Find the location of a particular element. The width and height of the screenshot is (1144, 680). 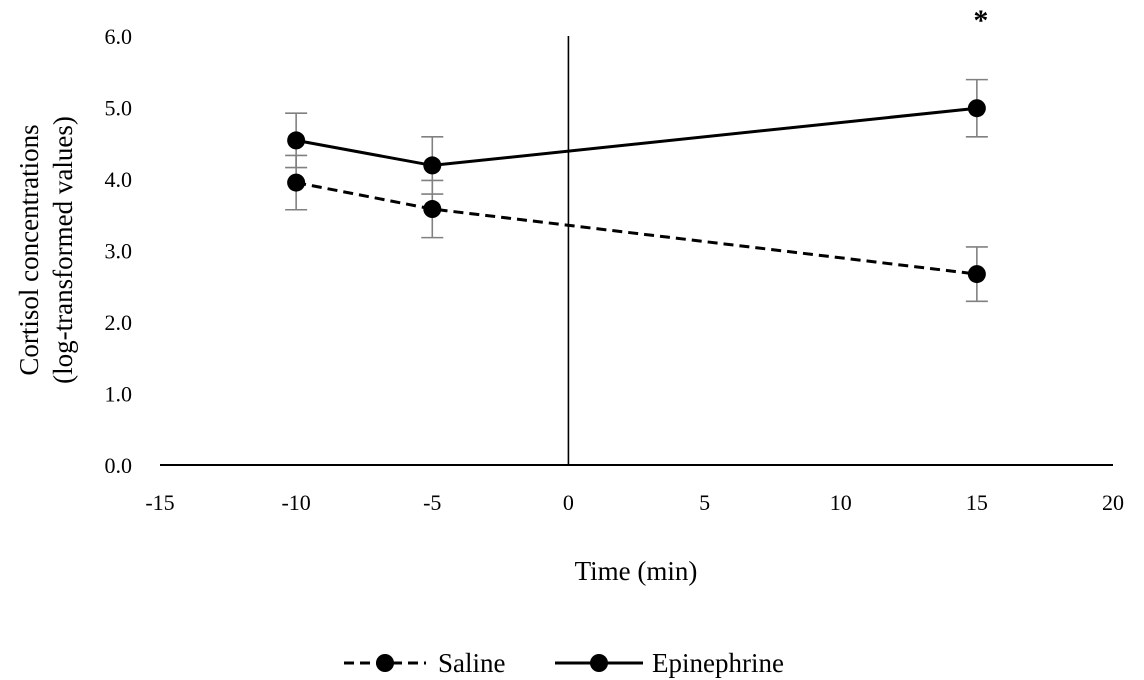

y-tick-label: 1.0 is located at coordinates (119, 394).